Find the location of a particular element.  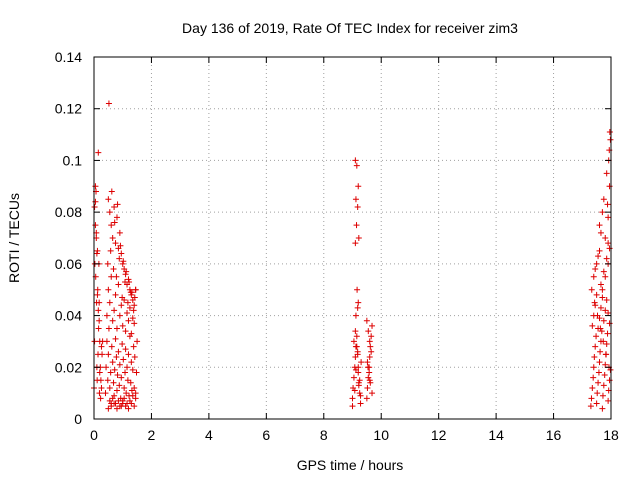

x-tick-label: 0 is located at coordinates (94, 435).